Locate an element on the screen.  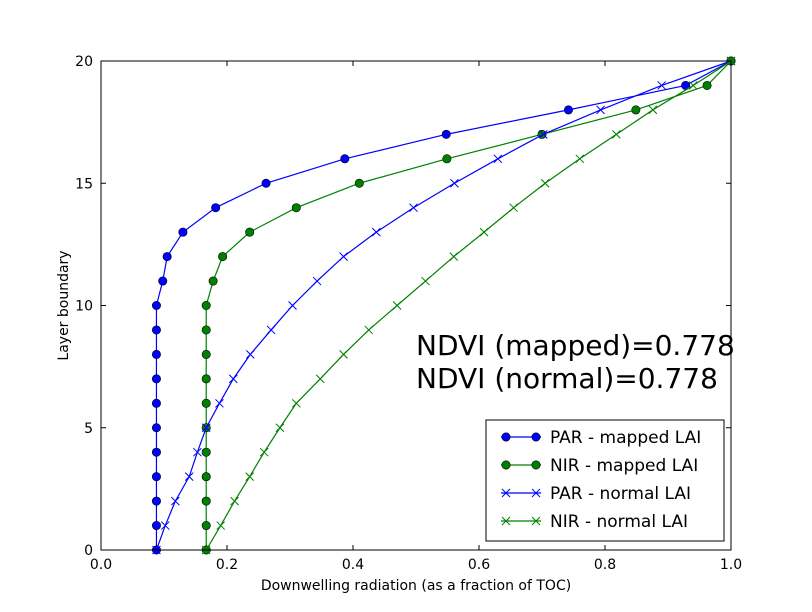
legend-label: PAR - normal LAI is located at coordinates (620, 494).